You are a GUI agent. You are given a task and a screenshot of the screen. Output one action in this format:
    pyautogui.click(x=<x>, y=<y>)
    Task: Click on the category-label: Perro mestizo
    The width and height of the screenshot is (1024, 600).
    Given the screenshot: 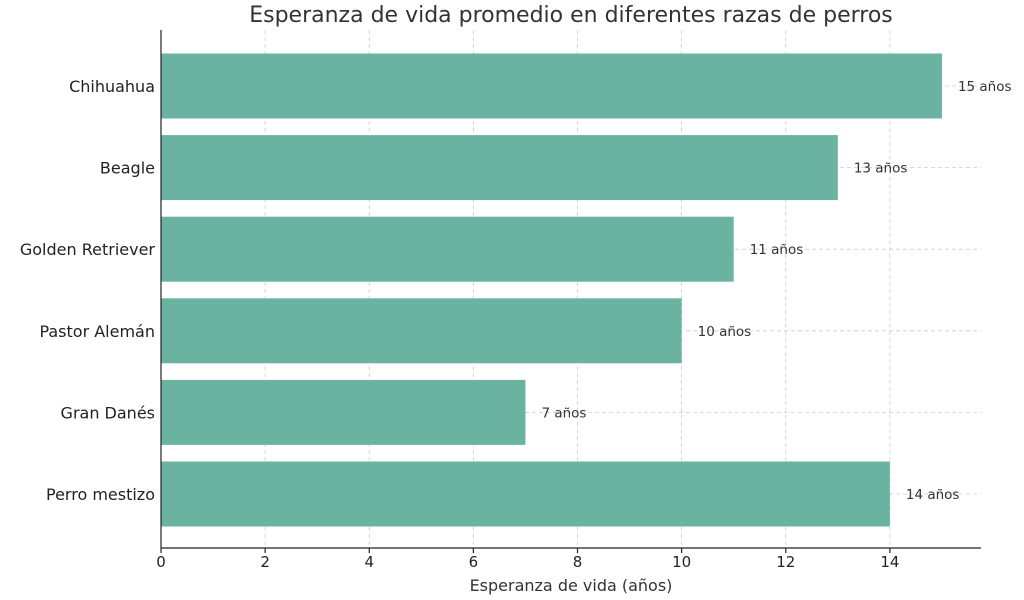 What is the action you would take?
    pyautogui.click(x=100, y=494)
    